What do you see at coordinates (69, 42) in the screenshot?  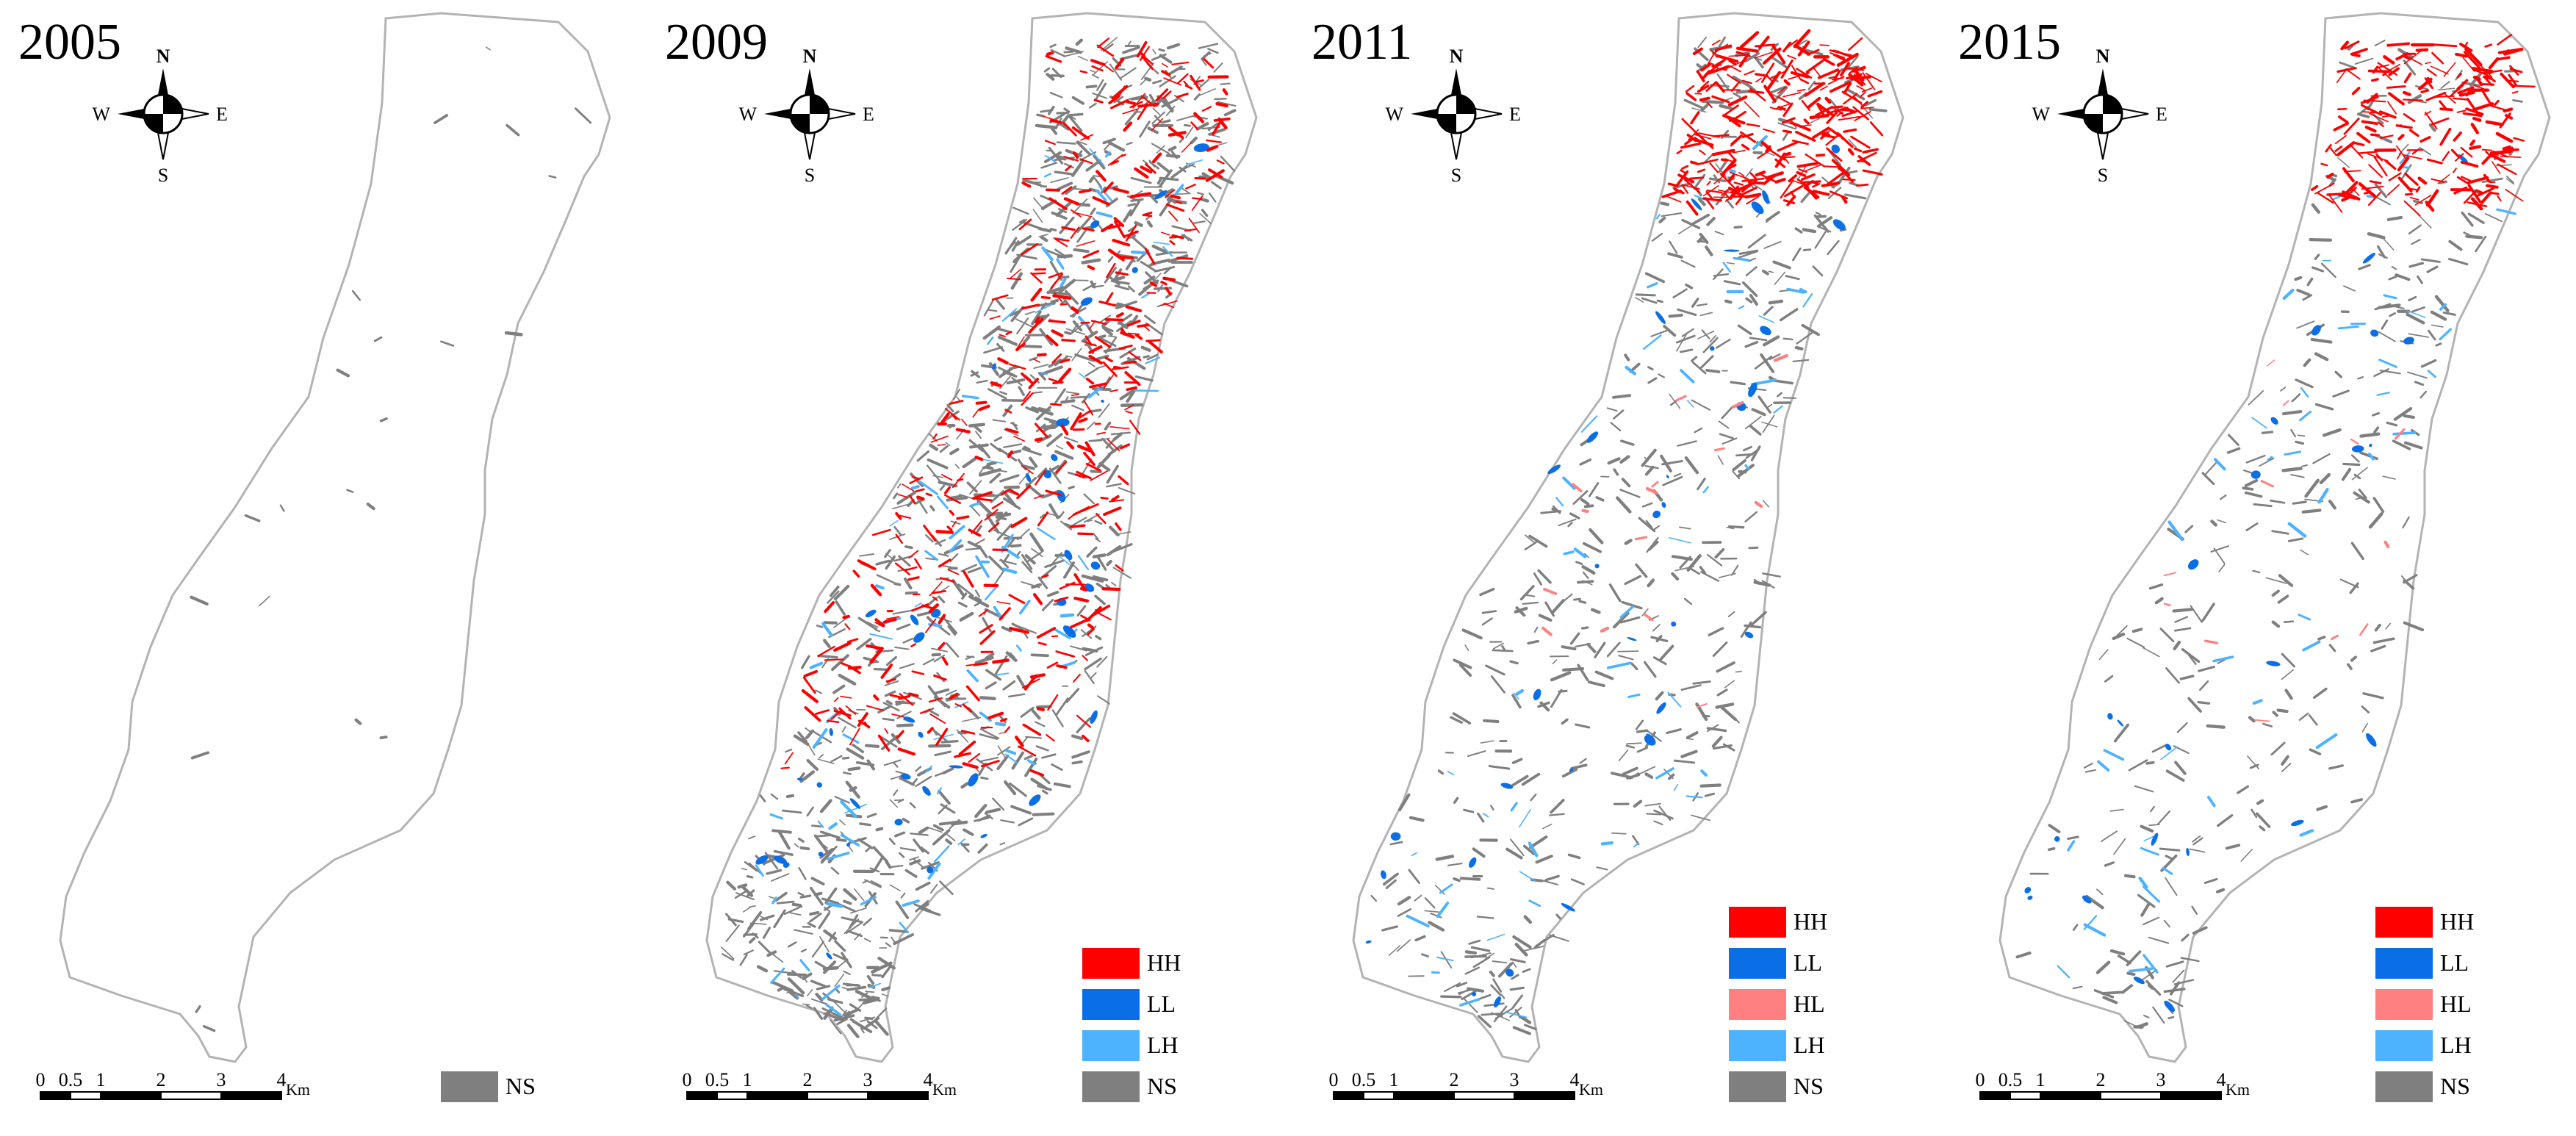 I see `year-label: 2005` at bounding box center [69, 42].